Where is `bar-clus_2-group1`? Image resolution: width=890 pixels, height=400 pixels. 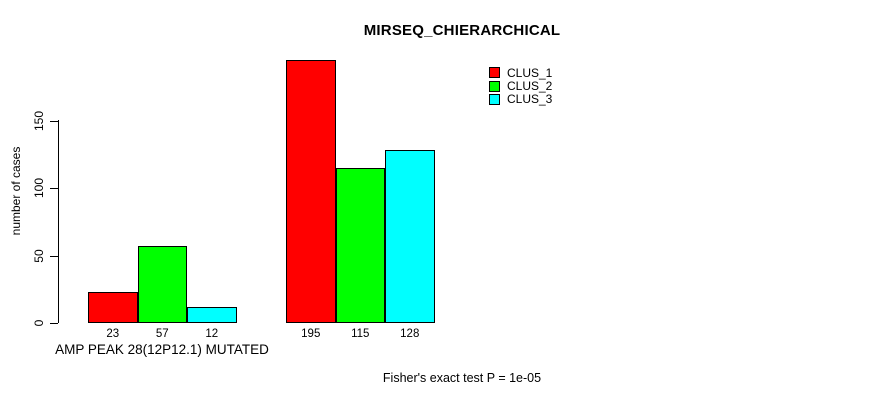
bar-clus_2-group1 is located at coordinates (162, 284).